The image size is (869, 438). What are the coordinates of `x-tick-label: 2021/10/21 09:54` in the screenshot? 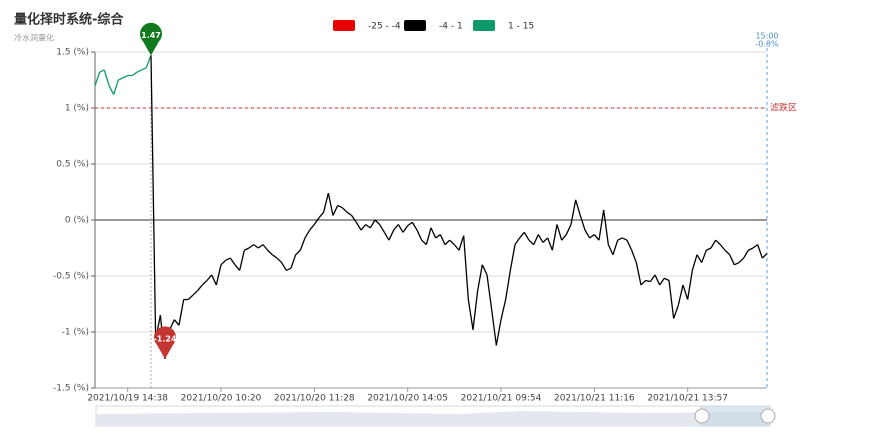 It's located at (501, 399).